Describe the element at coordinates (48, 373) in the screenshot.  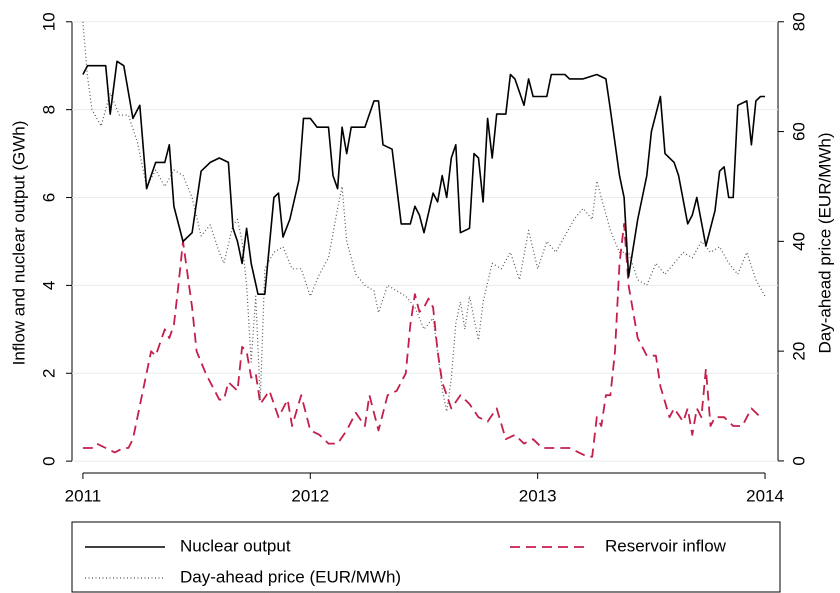
I see `y-tick-label: 2` at that location.